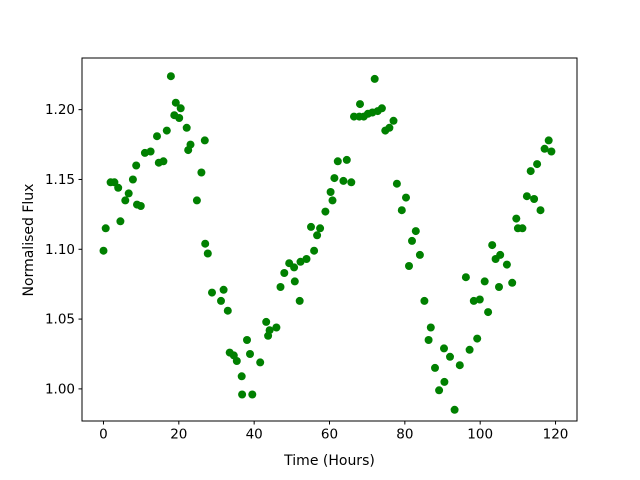 The height and width of the screenshot is (480, 640). Describe the element at coordinates (60, 320) in the screenshot. I see `y-tick-label: 1.05` at that location.